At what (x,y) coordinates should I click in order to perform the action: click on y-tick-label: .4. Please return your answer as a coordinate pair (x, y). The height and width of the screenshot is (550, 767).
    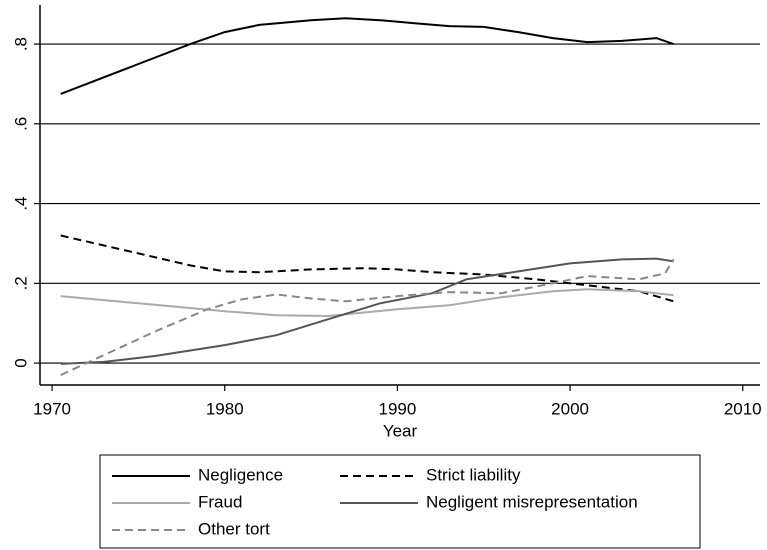
    Looking at the image, I should click on (20, 203).